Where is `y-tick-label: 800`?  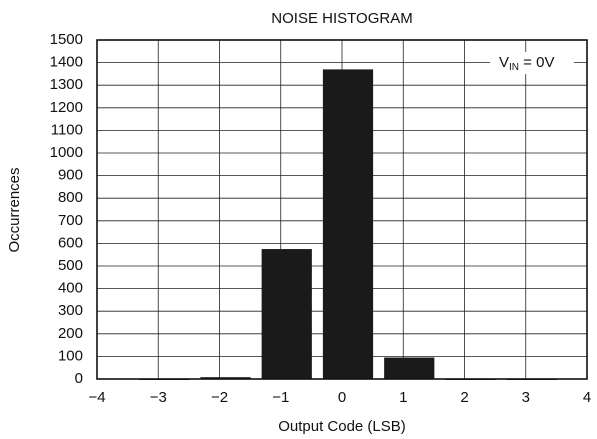
y-tick-label: 800 is located at coordinates (70, 197).